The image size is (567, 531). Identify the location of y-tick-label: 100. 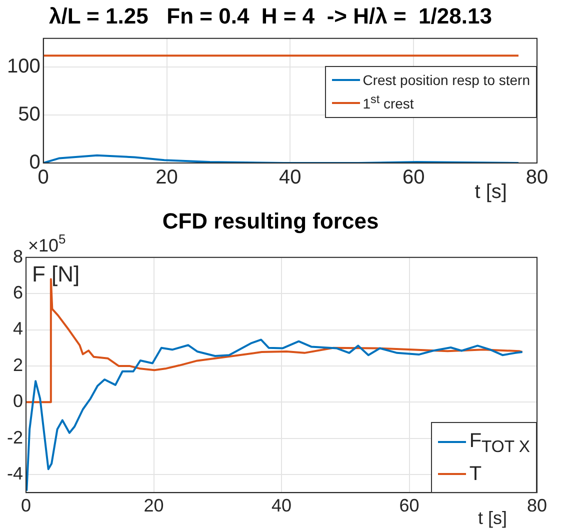
(23, 67).